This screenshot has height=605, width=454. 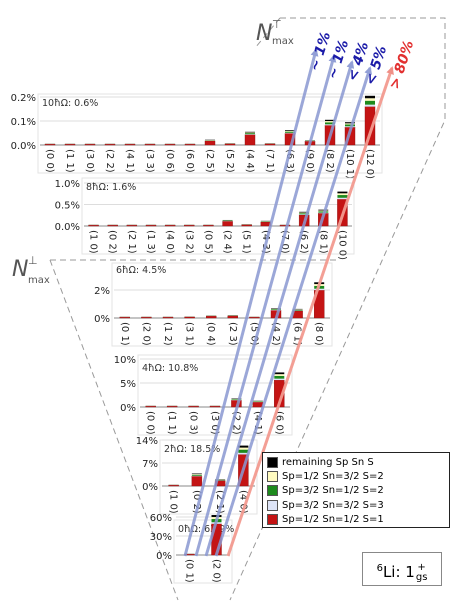 I want to click on x-tick-label: (6 0), so click(x=278, y=423).